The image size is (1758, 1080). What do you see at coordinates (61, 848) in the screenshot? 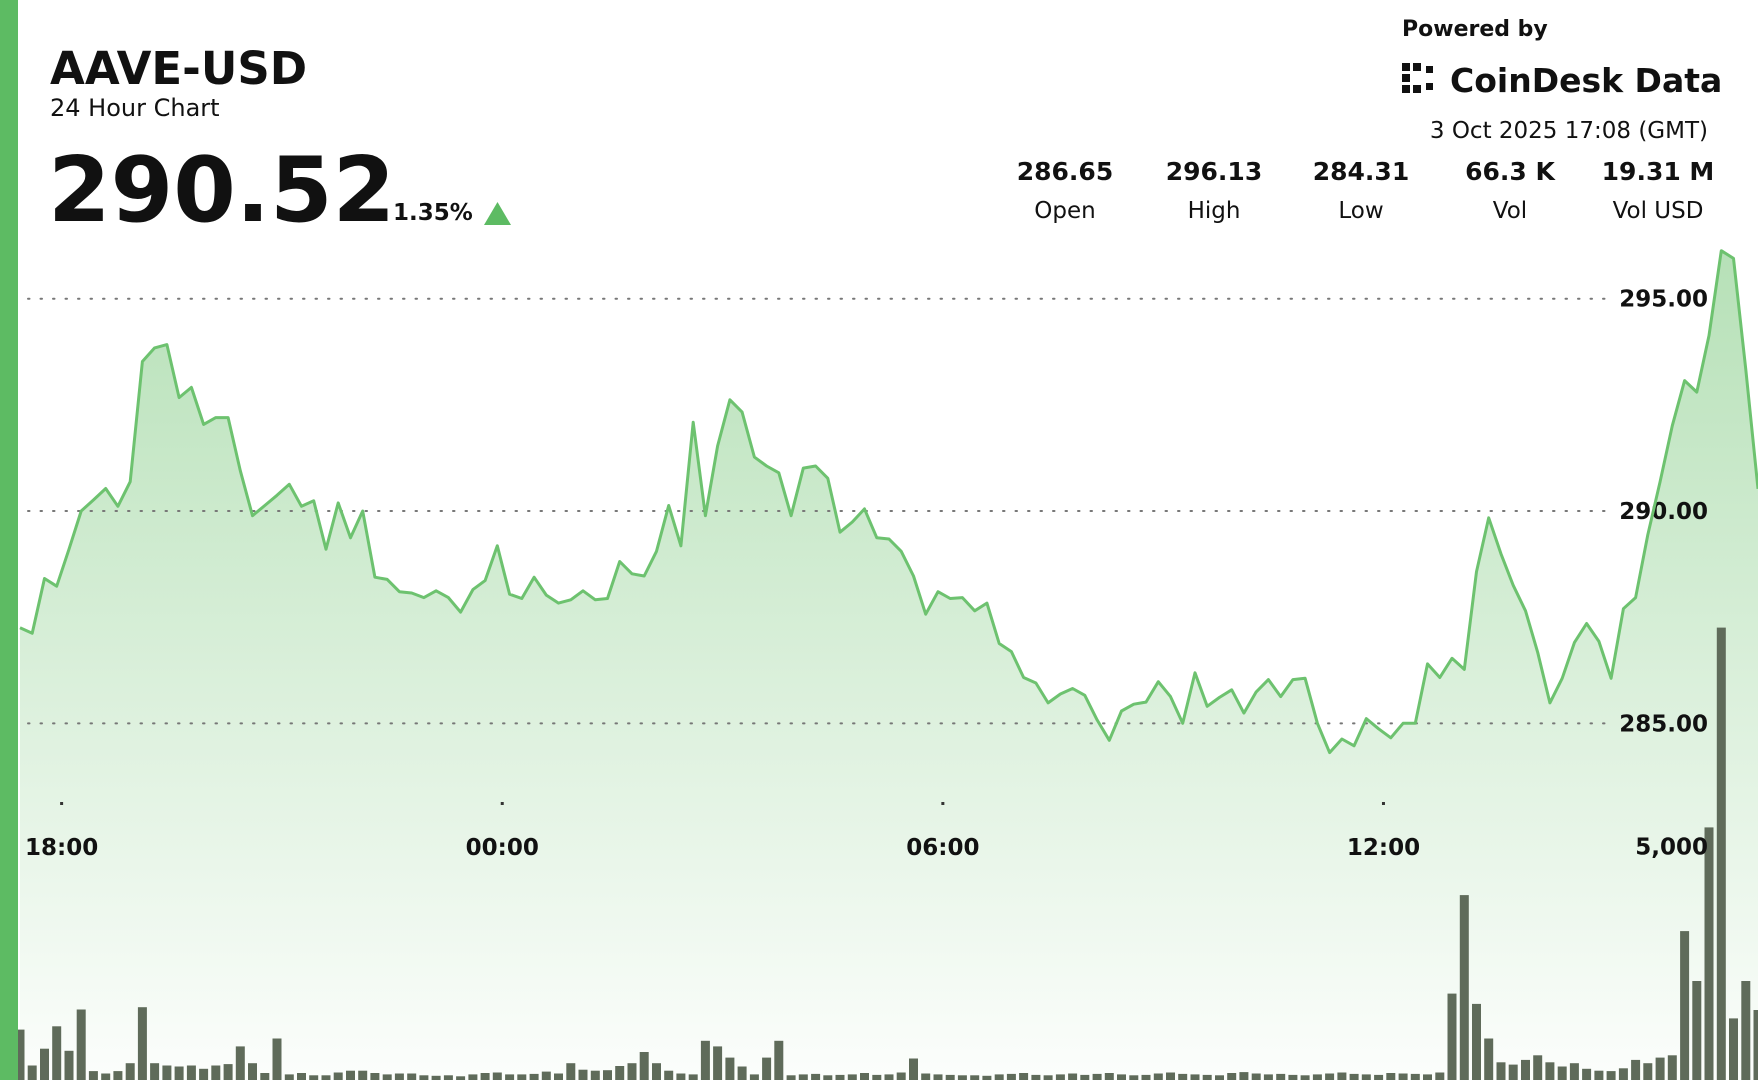
I see `x-tick-label: 18:00` at bounding box center [61, 848].